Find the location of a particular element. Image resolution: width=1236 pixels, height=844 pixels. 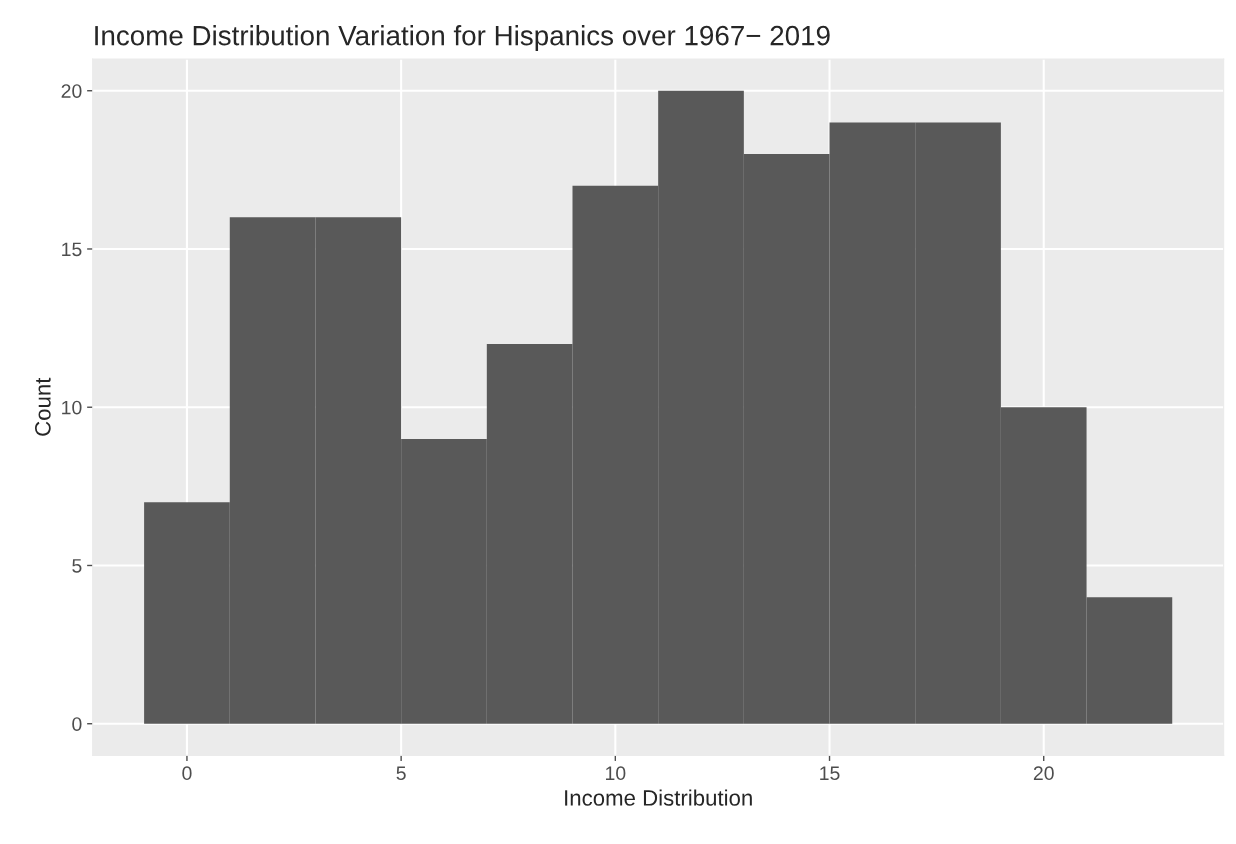

x-tick-label: 10 is located at coordinates (616, 773).